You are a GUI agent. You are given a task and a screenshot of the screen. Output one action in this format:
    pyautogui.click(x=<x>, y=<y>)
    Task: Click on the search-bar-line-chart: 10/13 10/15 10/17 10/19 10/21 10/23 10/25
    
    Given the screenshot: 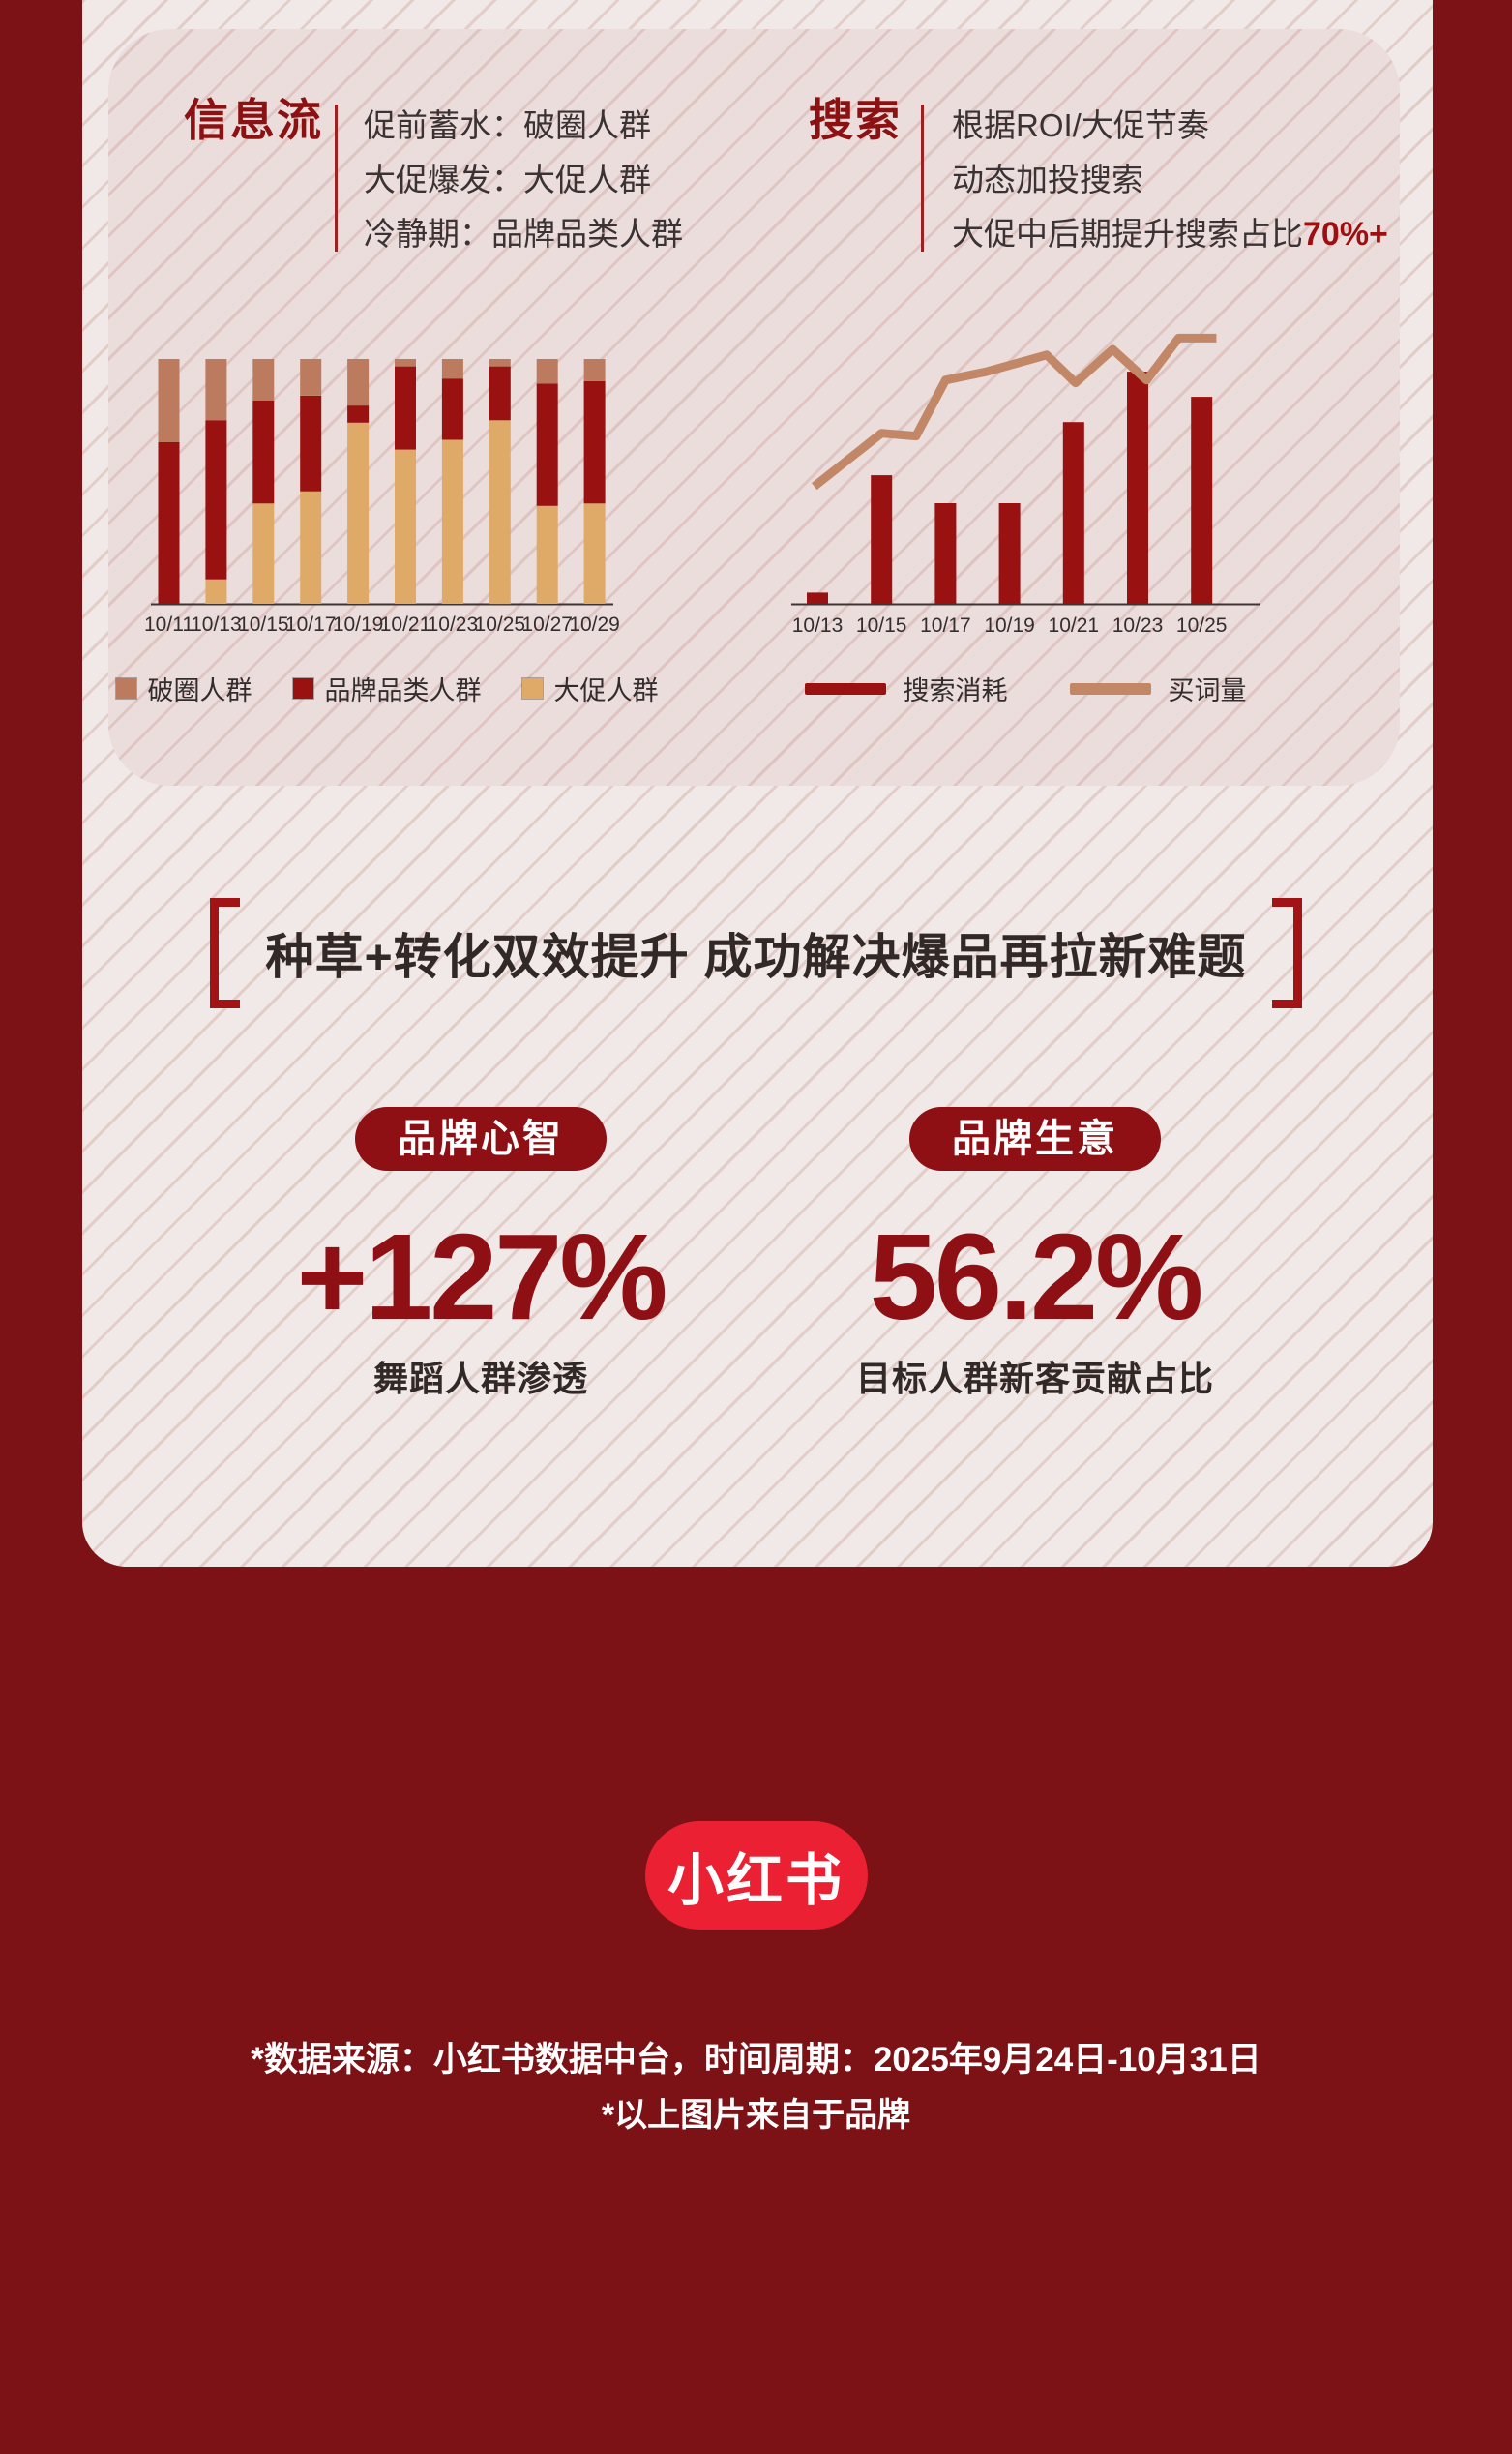 What is the action you would take?
    pyautogui.click(x=1025, y=485)
    